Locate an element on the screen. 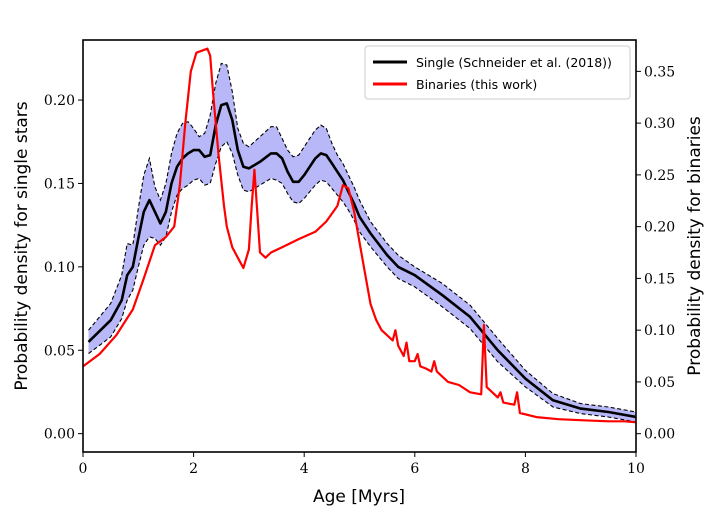 The image size is (707, 510). x-tick-label: 0 is located at coordinates (83, 469).